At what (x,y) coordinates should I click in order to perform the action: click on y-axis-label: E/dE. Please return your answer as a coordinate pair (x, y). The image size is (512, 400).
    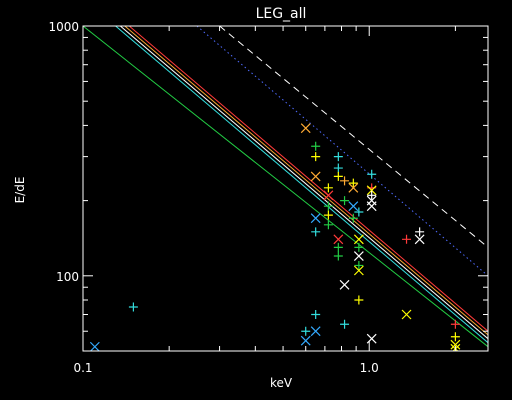
    Looking at the image, I should click on (20, 190).